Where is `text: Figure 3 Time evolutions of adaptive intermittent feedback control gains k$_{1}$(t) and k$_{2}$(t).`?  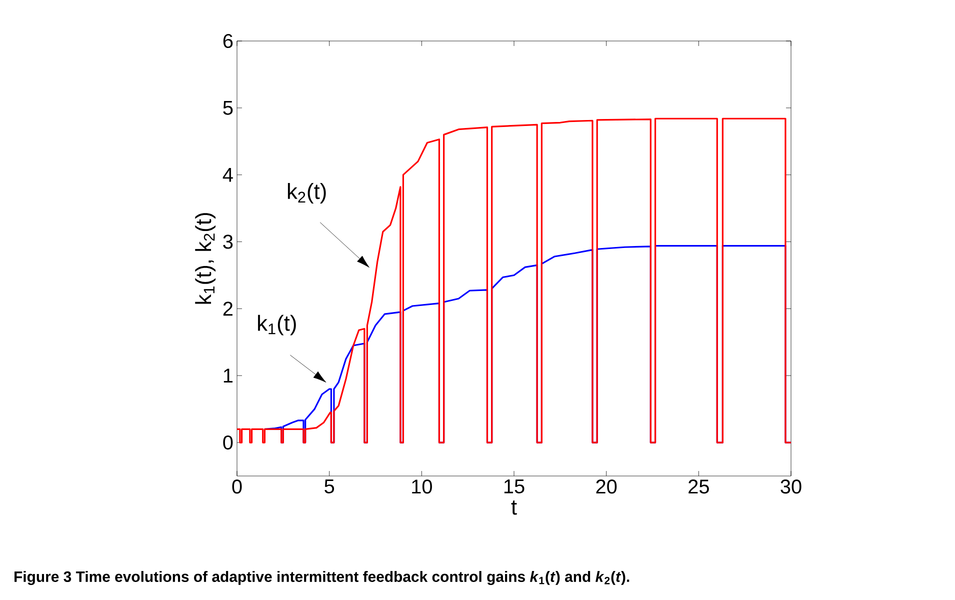
text: Figure 3 Time evolutions of adaptive intermittent feedback control gains k$_{1}$(t) and k$_{2}$(t). is located at coordinates (322, 578).